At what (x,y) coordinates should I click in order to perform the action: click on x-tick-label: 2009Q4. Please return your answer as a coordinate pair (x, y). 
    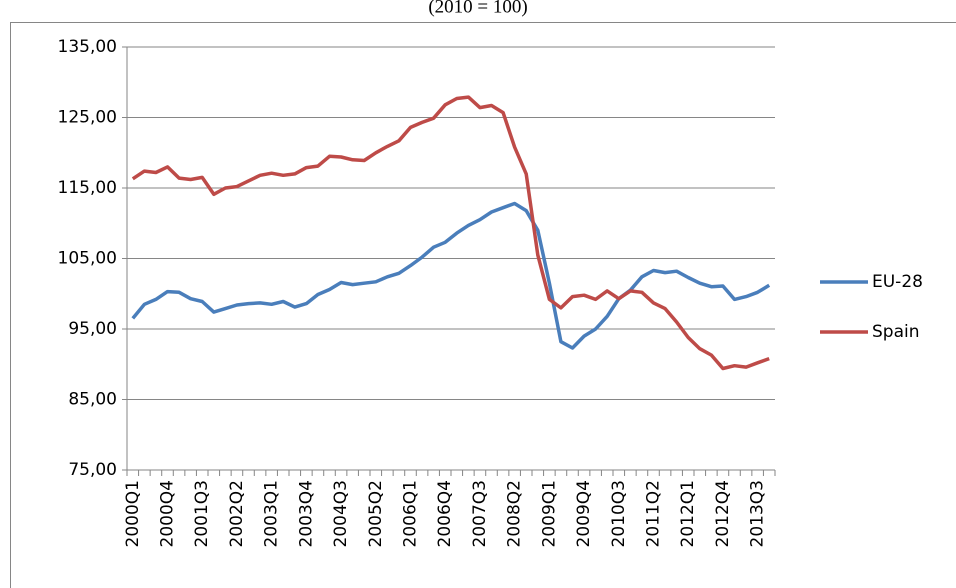
    Looking at the image, I should click on (584, 513).